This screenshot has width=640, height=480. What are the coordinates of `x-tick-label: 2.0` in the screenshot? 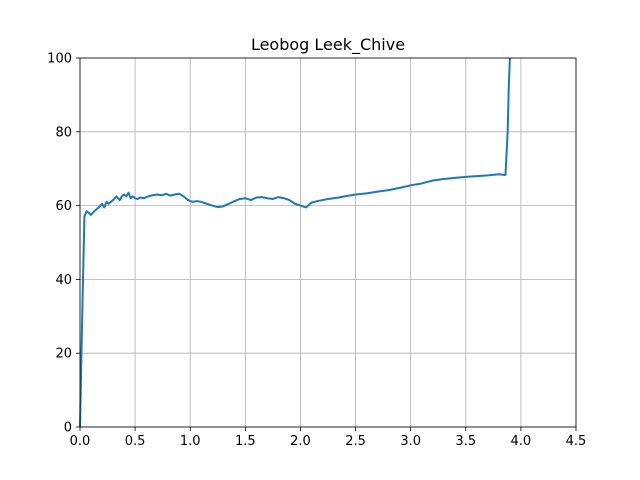 It's located at (300, 441).